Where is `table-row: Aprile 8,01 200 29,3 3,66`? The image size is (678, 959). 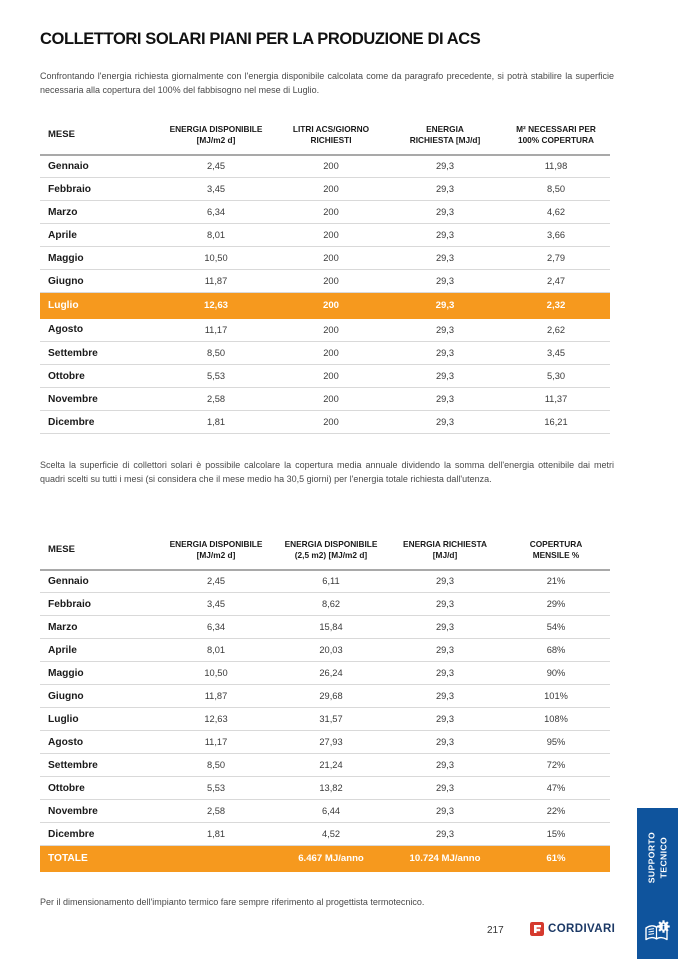
table-row: Aprile 8,01 200 29,3 3,66 is located at coordinates (325, 235).